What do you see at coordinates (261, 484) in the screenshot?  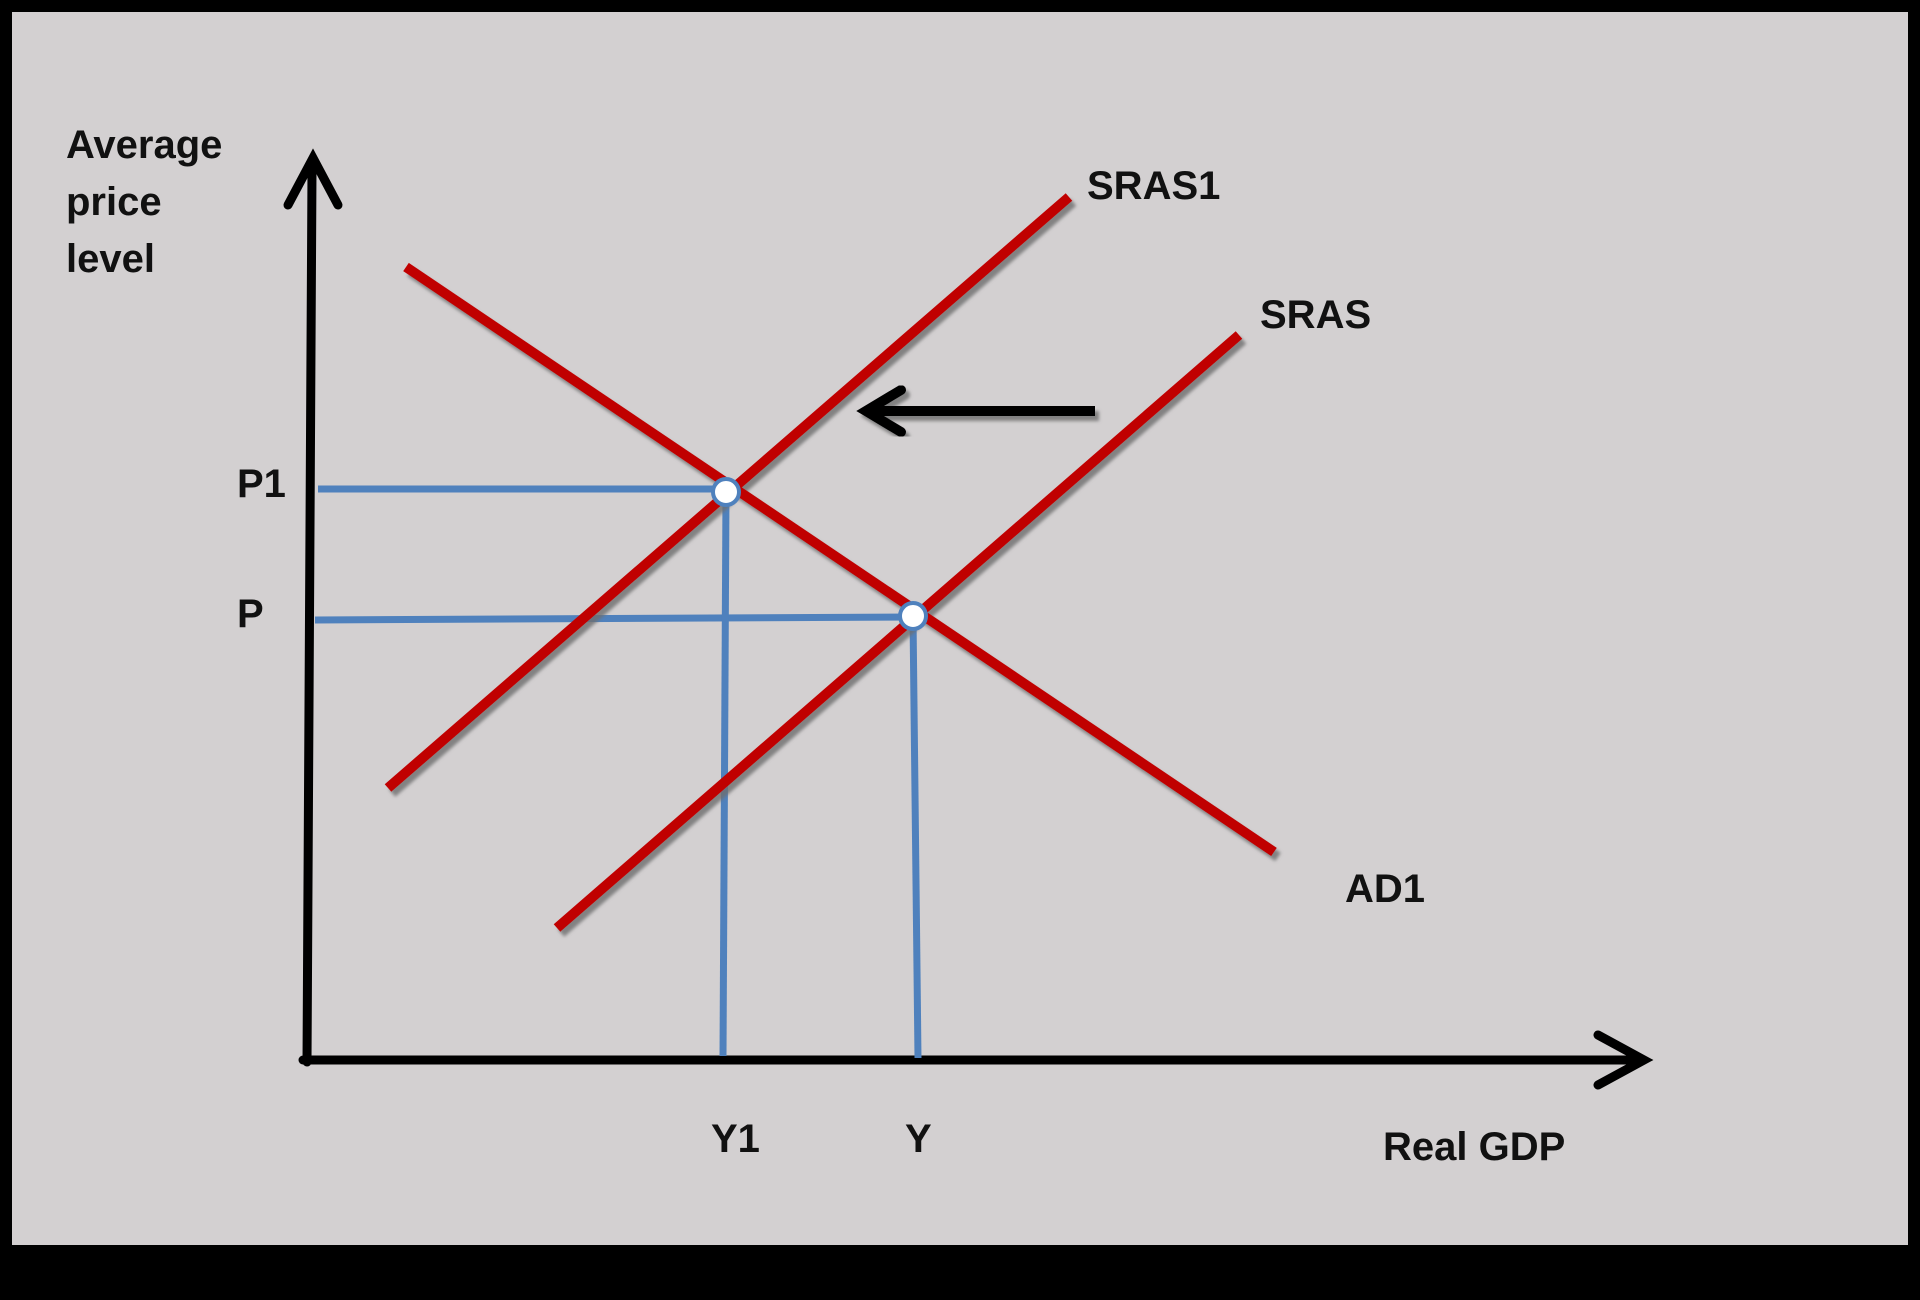 I see `price-label-p1: P1` at bounding box center [261, 484].